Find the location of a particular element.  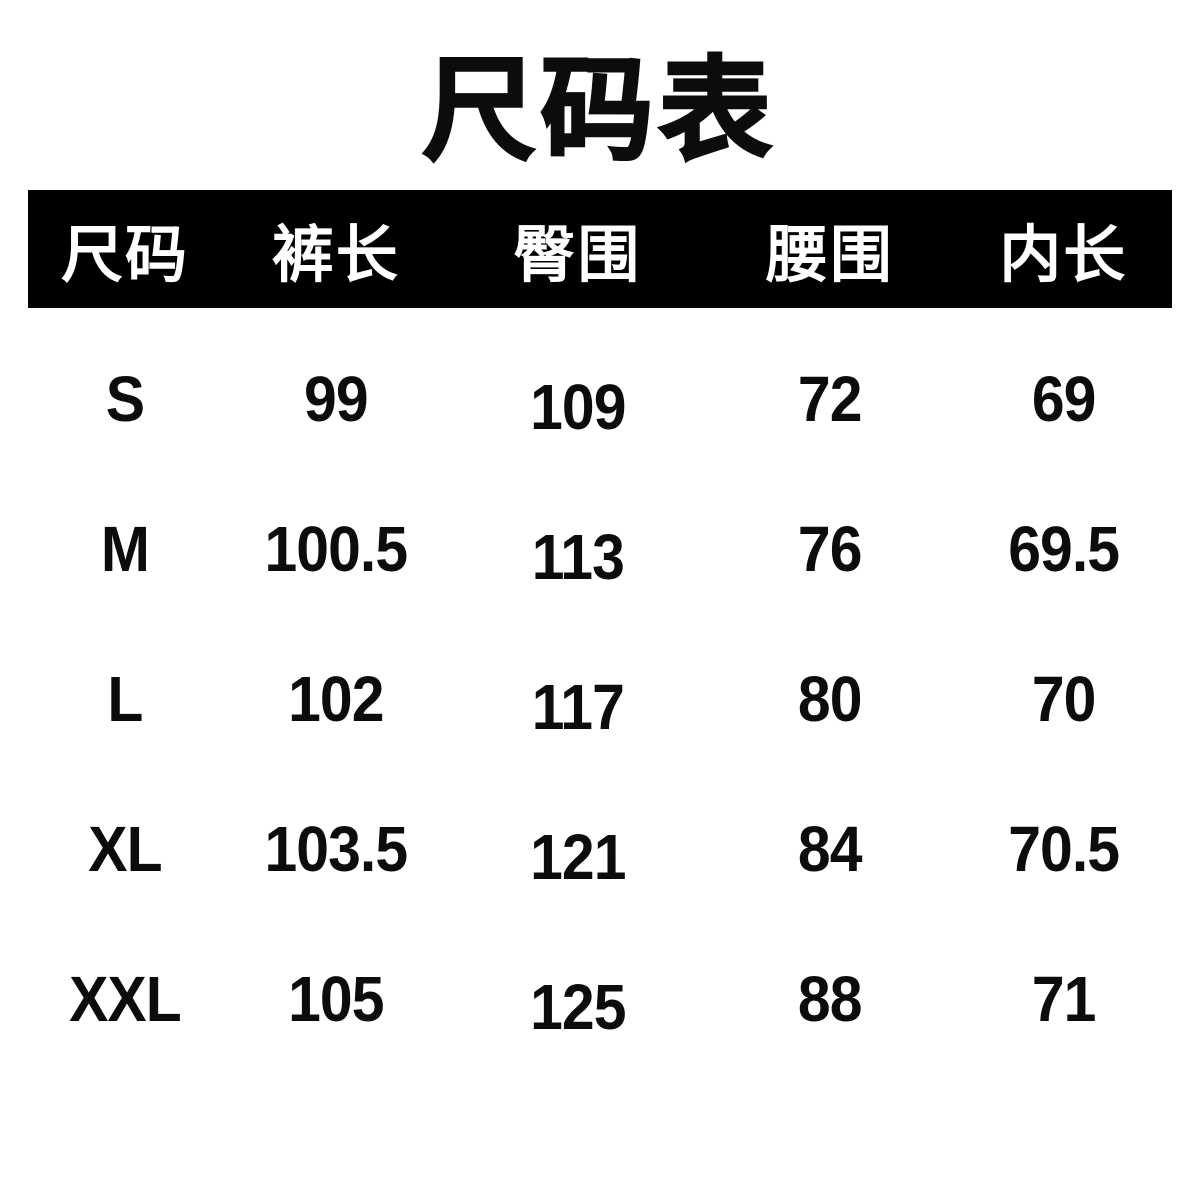

cell-hip: 109 is located at coordinates (577, 407).